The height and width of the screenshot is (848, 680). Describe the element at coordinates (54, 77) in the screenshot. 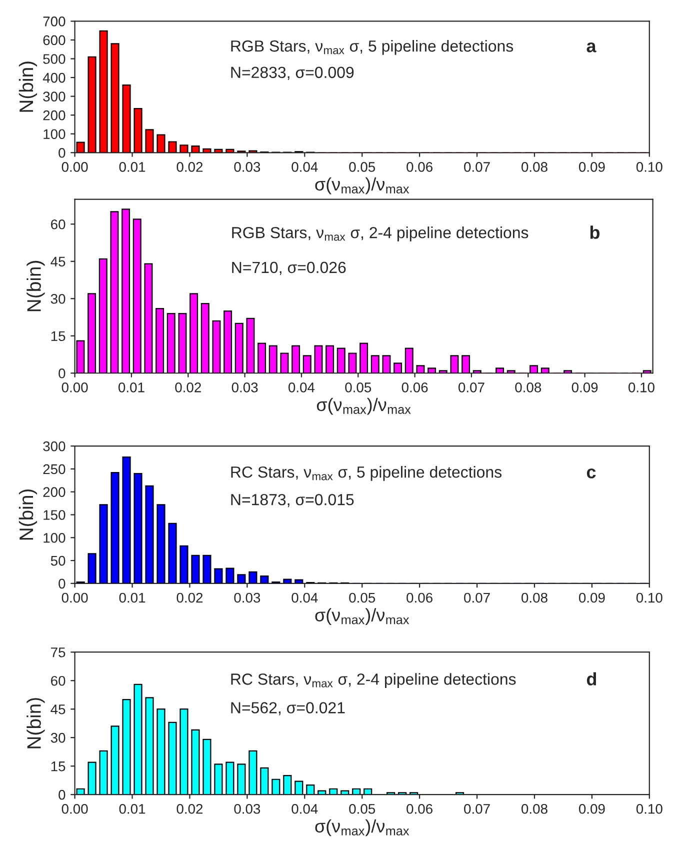

I see `y-tick-label: 400` at that location.